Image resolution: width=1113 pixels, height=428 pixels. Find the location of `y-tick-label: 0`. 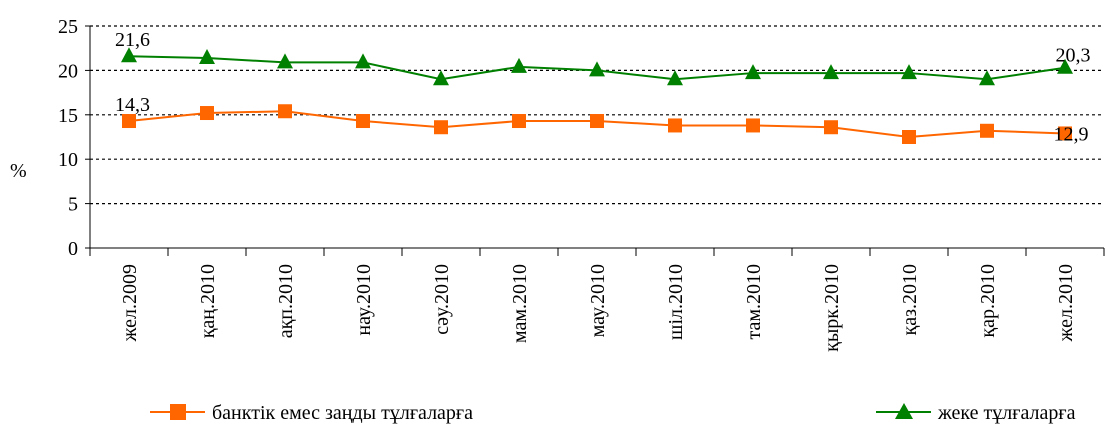

y-tick-label: 0 is located at coordinates (73, 249).